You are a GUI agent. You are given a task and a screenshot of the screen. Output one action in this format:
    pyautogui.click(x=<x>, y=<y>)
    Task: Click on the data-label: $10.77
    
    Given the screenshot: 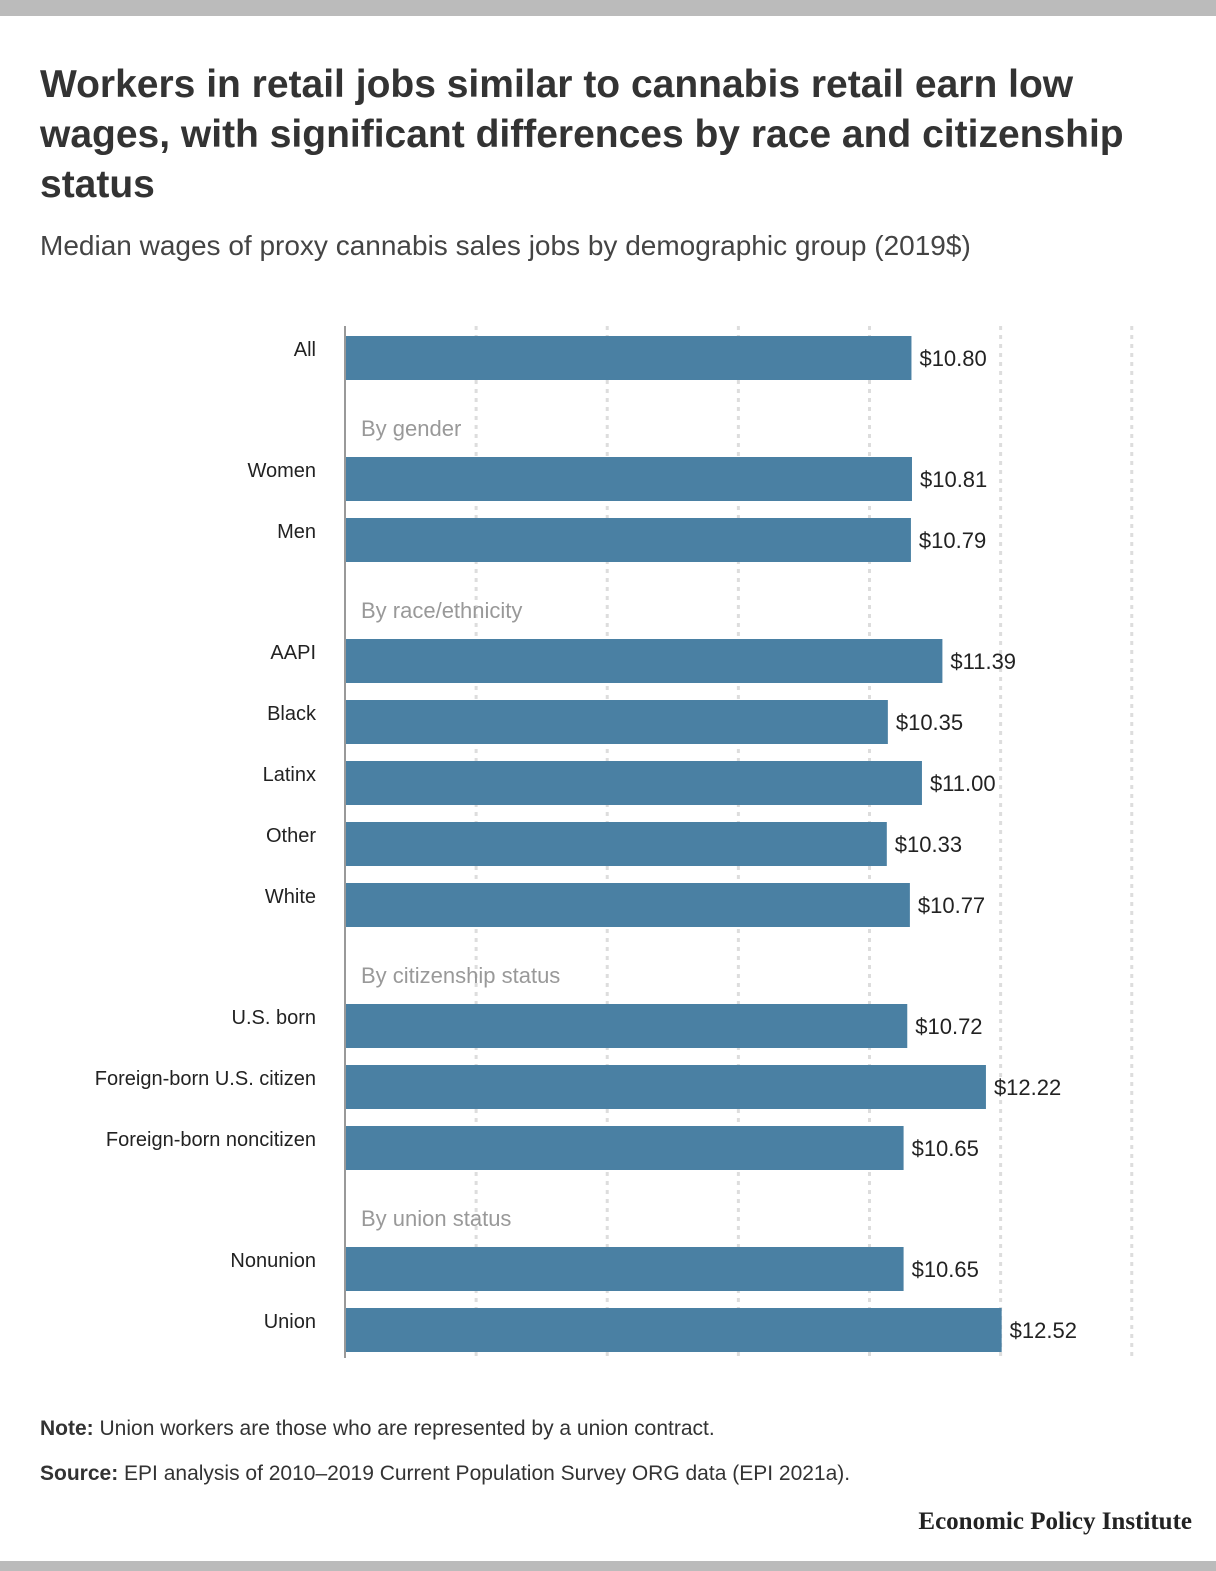 What is the action you would take?
    pyautogui.click(x=951, y=905)
    